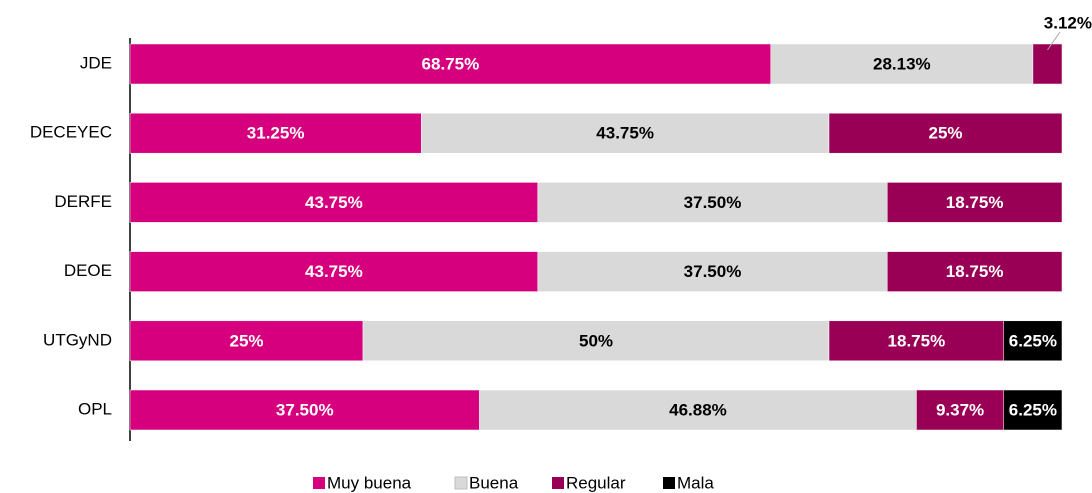  Describe the element at coordinates (494, 482) in the screenshot. I see `legend-label: Buena` at that location.